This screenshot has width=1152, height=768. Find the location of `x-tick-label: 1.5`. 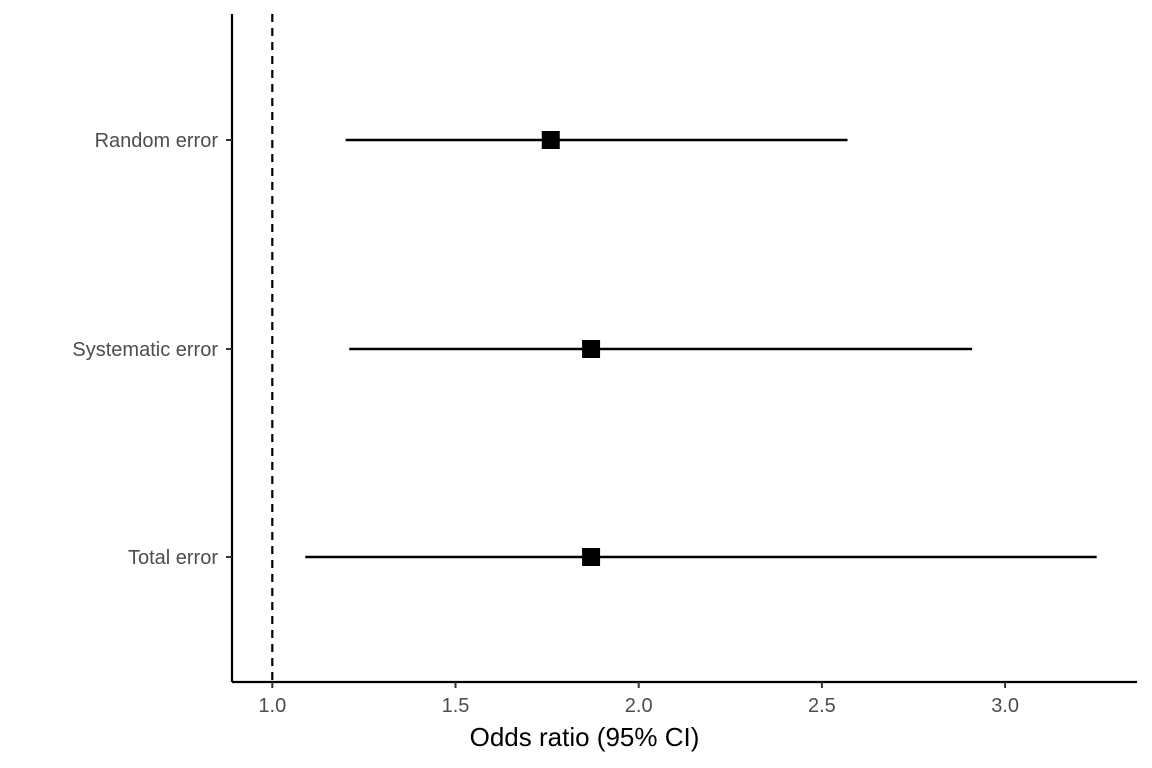

x-tick-label: 1.5 is located at coordinates (456, 706).